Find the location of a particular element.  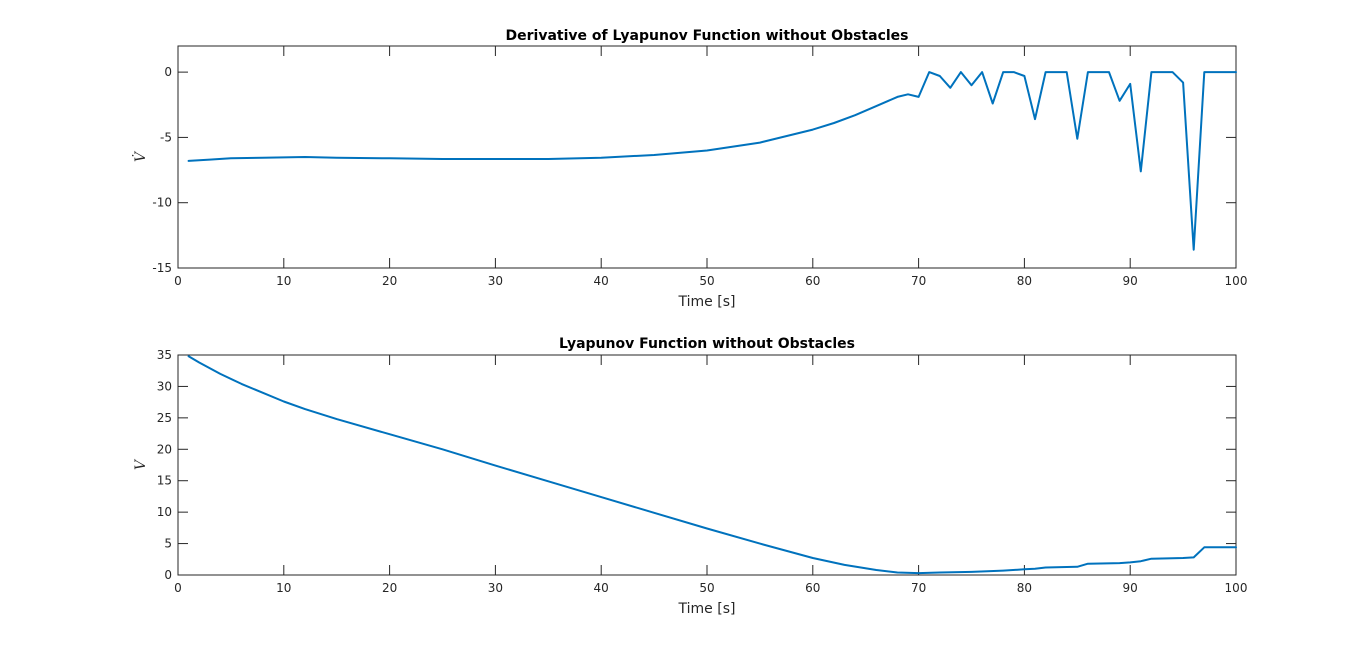

y-tick-label: 30 is located at coordinates (164, 386).